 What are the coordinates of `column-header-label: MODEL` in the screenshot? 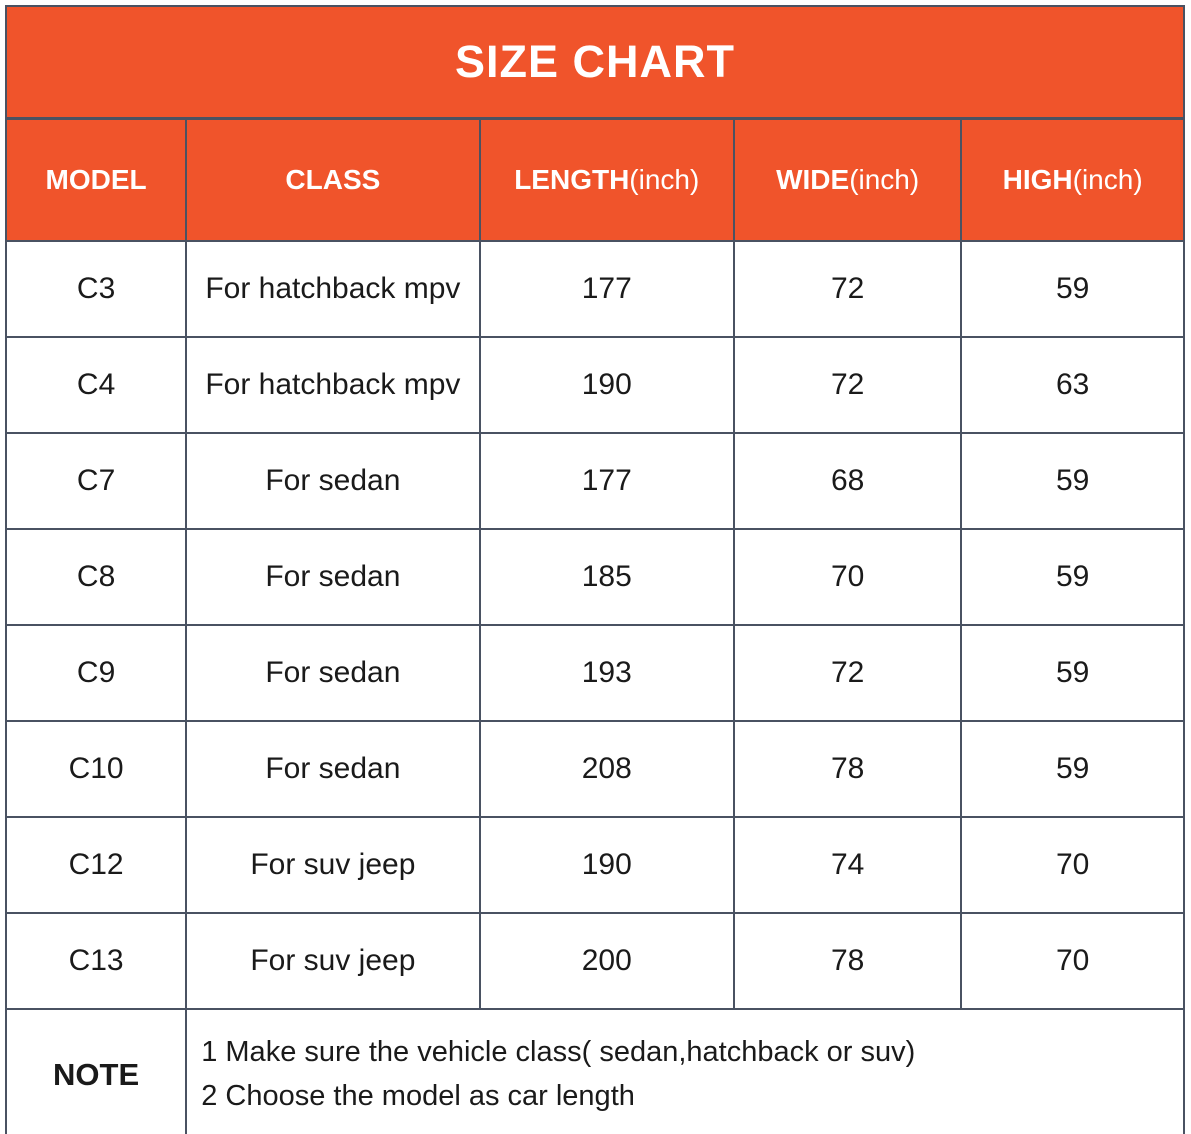 It's located at (96, 179).